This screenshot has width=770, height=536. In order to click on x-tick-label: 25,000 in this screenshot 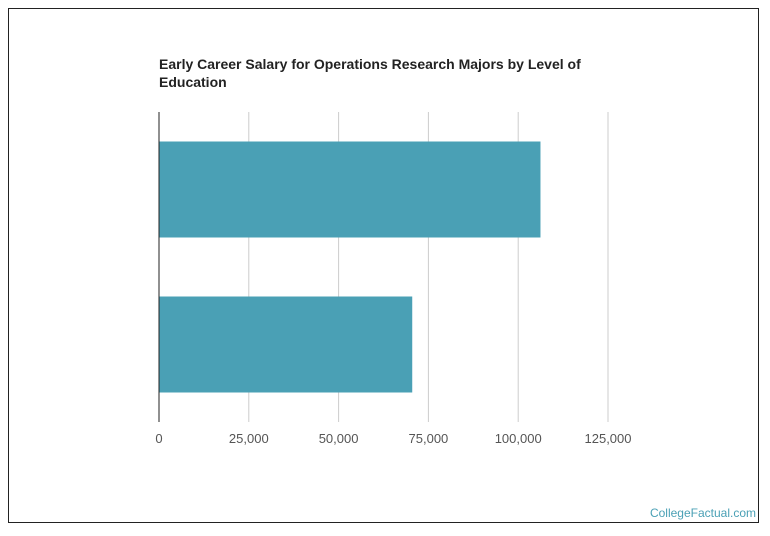, I will do `click(249, 438)`.